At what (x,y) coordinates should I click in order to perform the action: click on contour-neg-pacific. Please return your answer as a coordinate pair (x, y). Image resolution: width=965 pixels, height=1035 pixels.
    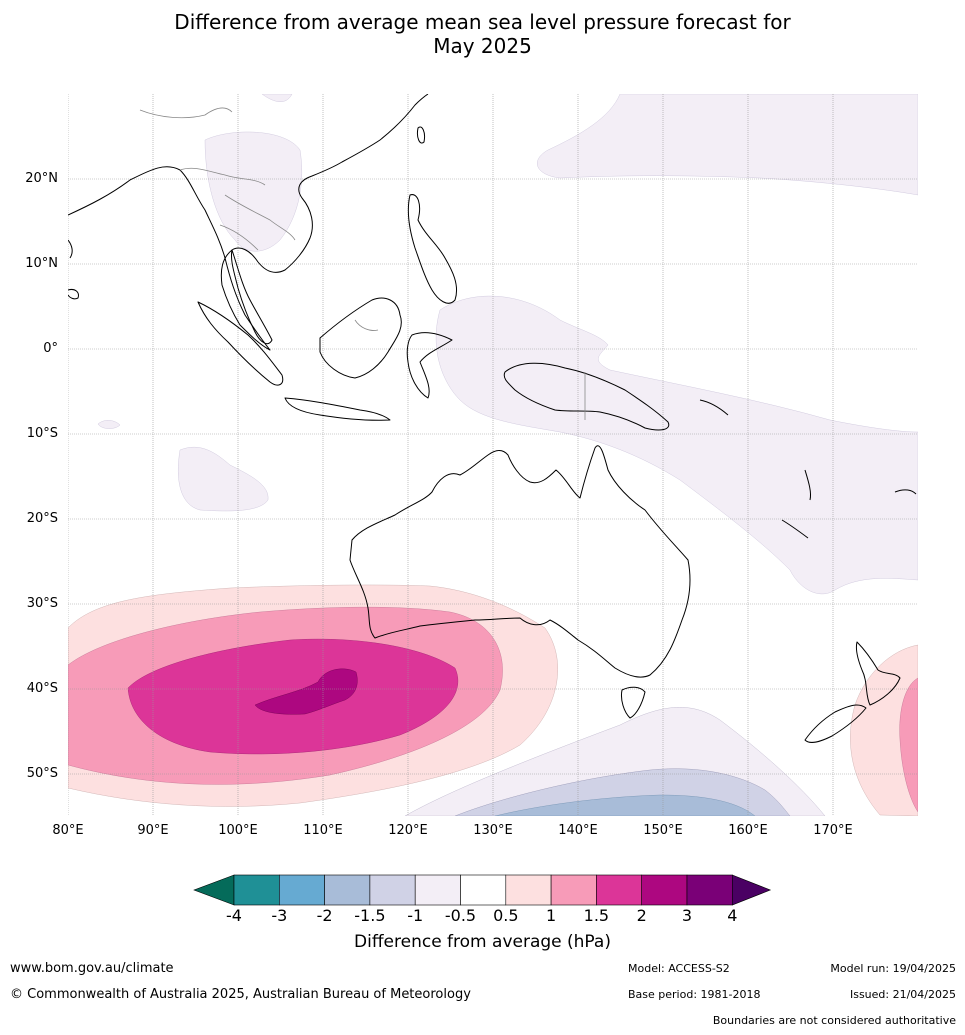
    Looking at the image, I should click on (727, 145).